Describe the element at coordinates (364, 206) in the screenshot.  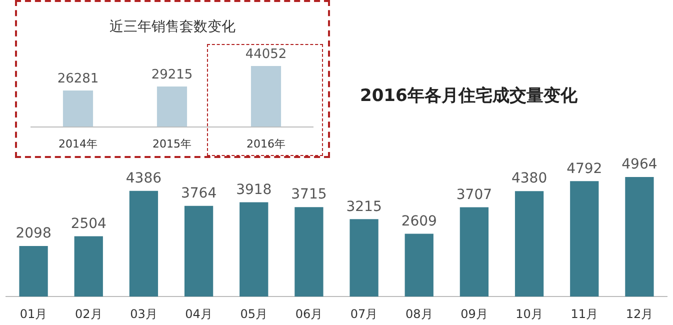
I see `data-label: 3215` at that location.